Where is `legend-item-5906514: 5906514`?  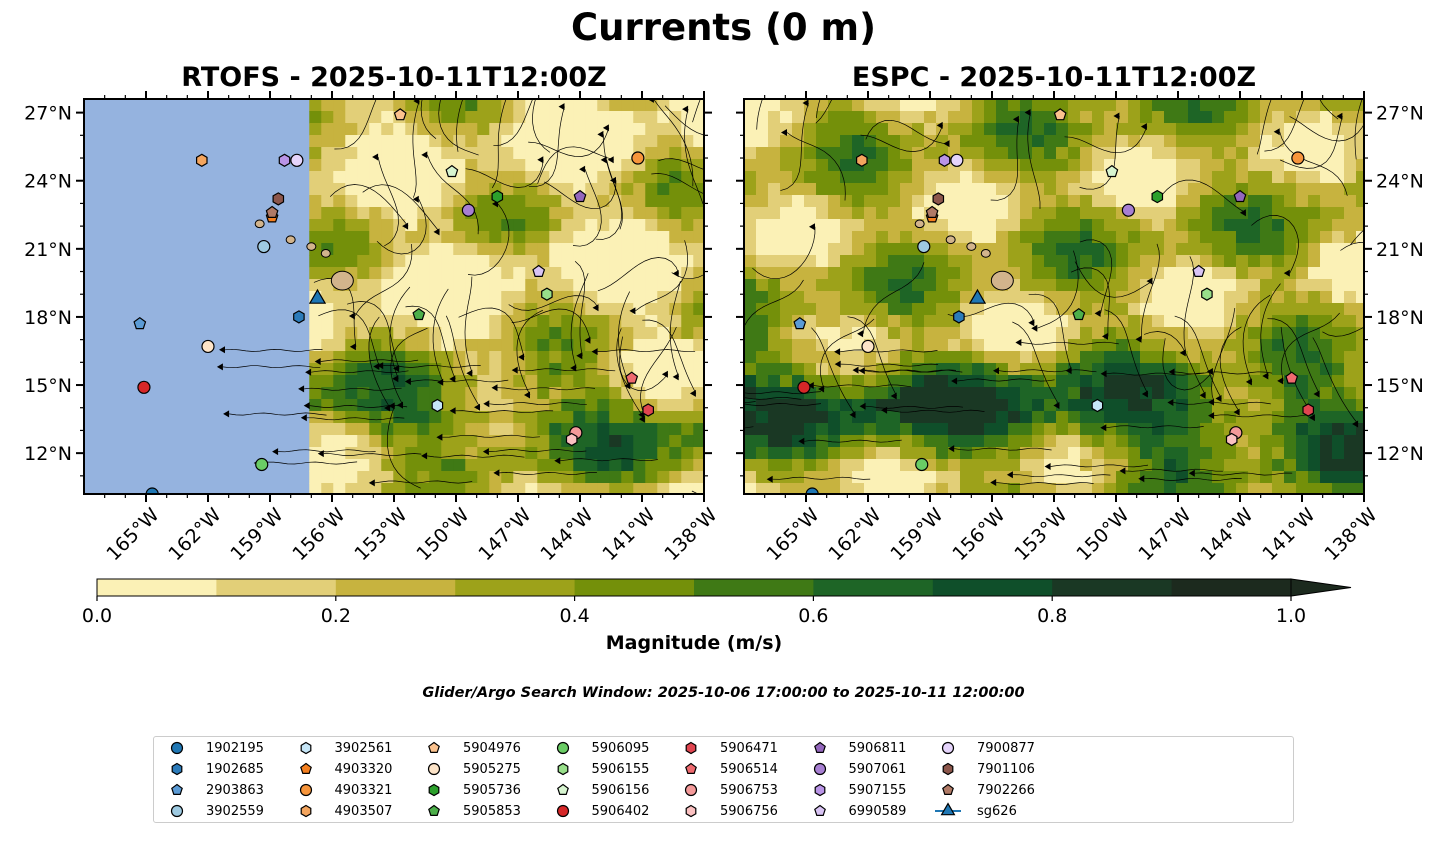 legend-item-5906514: 5906514 is located at coordinates (727, 769).